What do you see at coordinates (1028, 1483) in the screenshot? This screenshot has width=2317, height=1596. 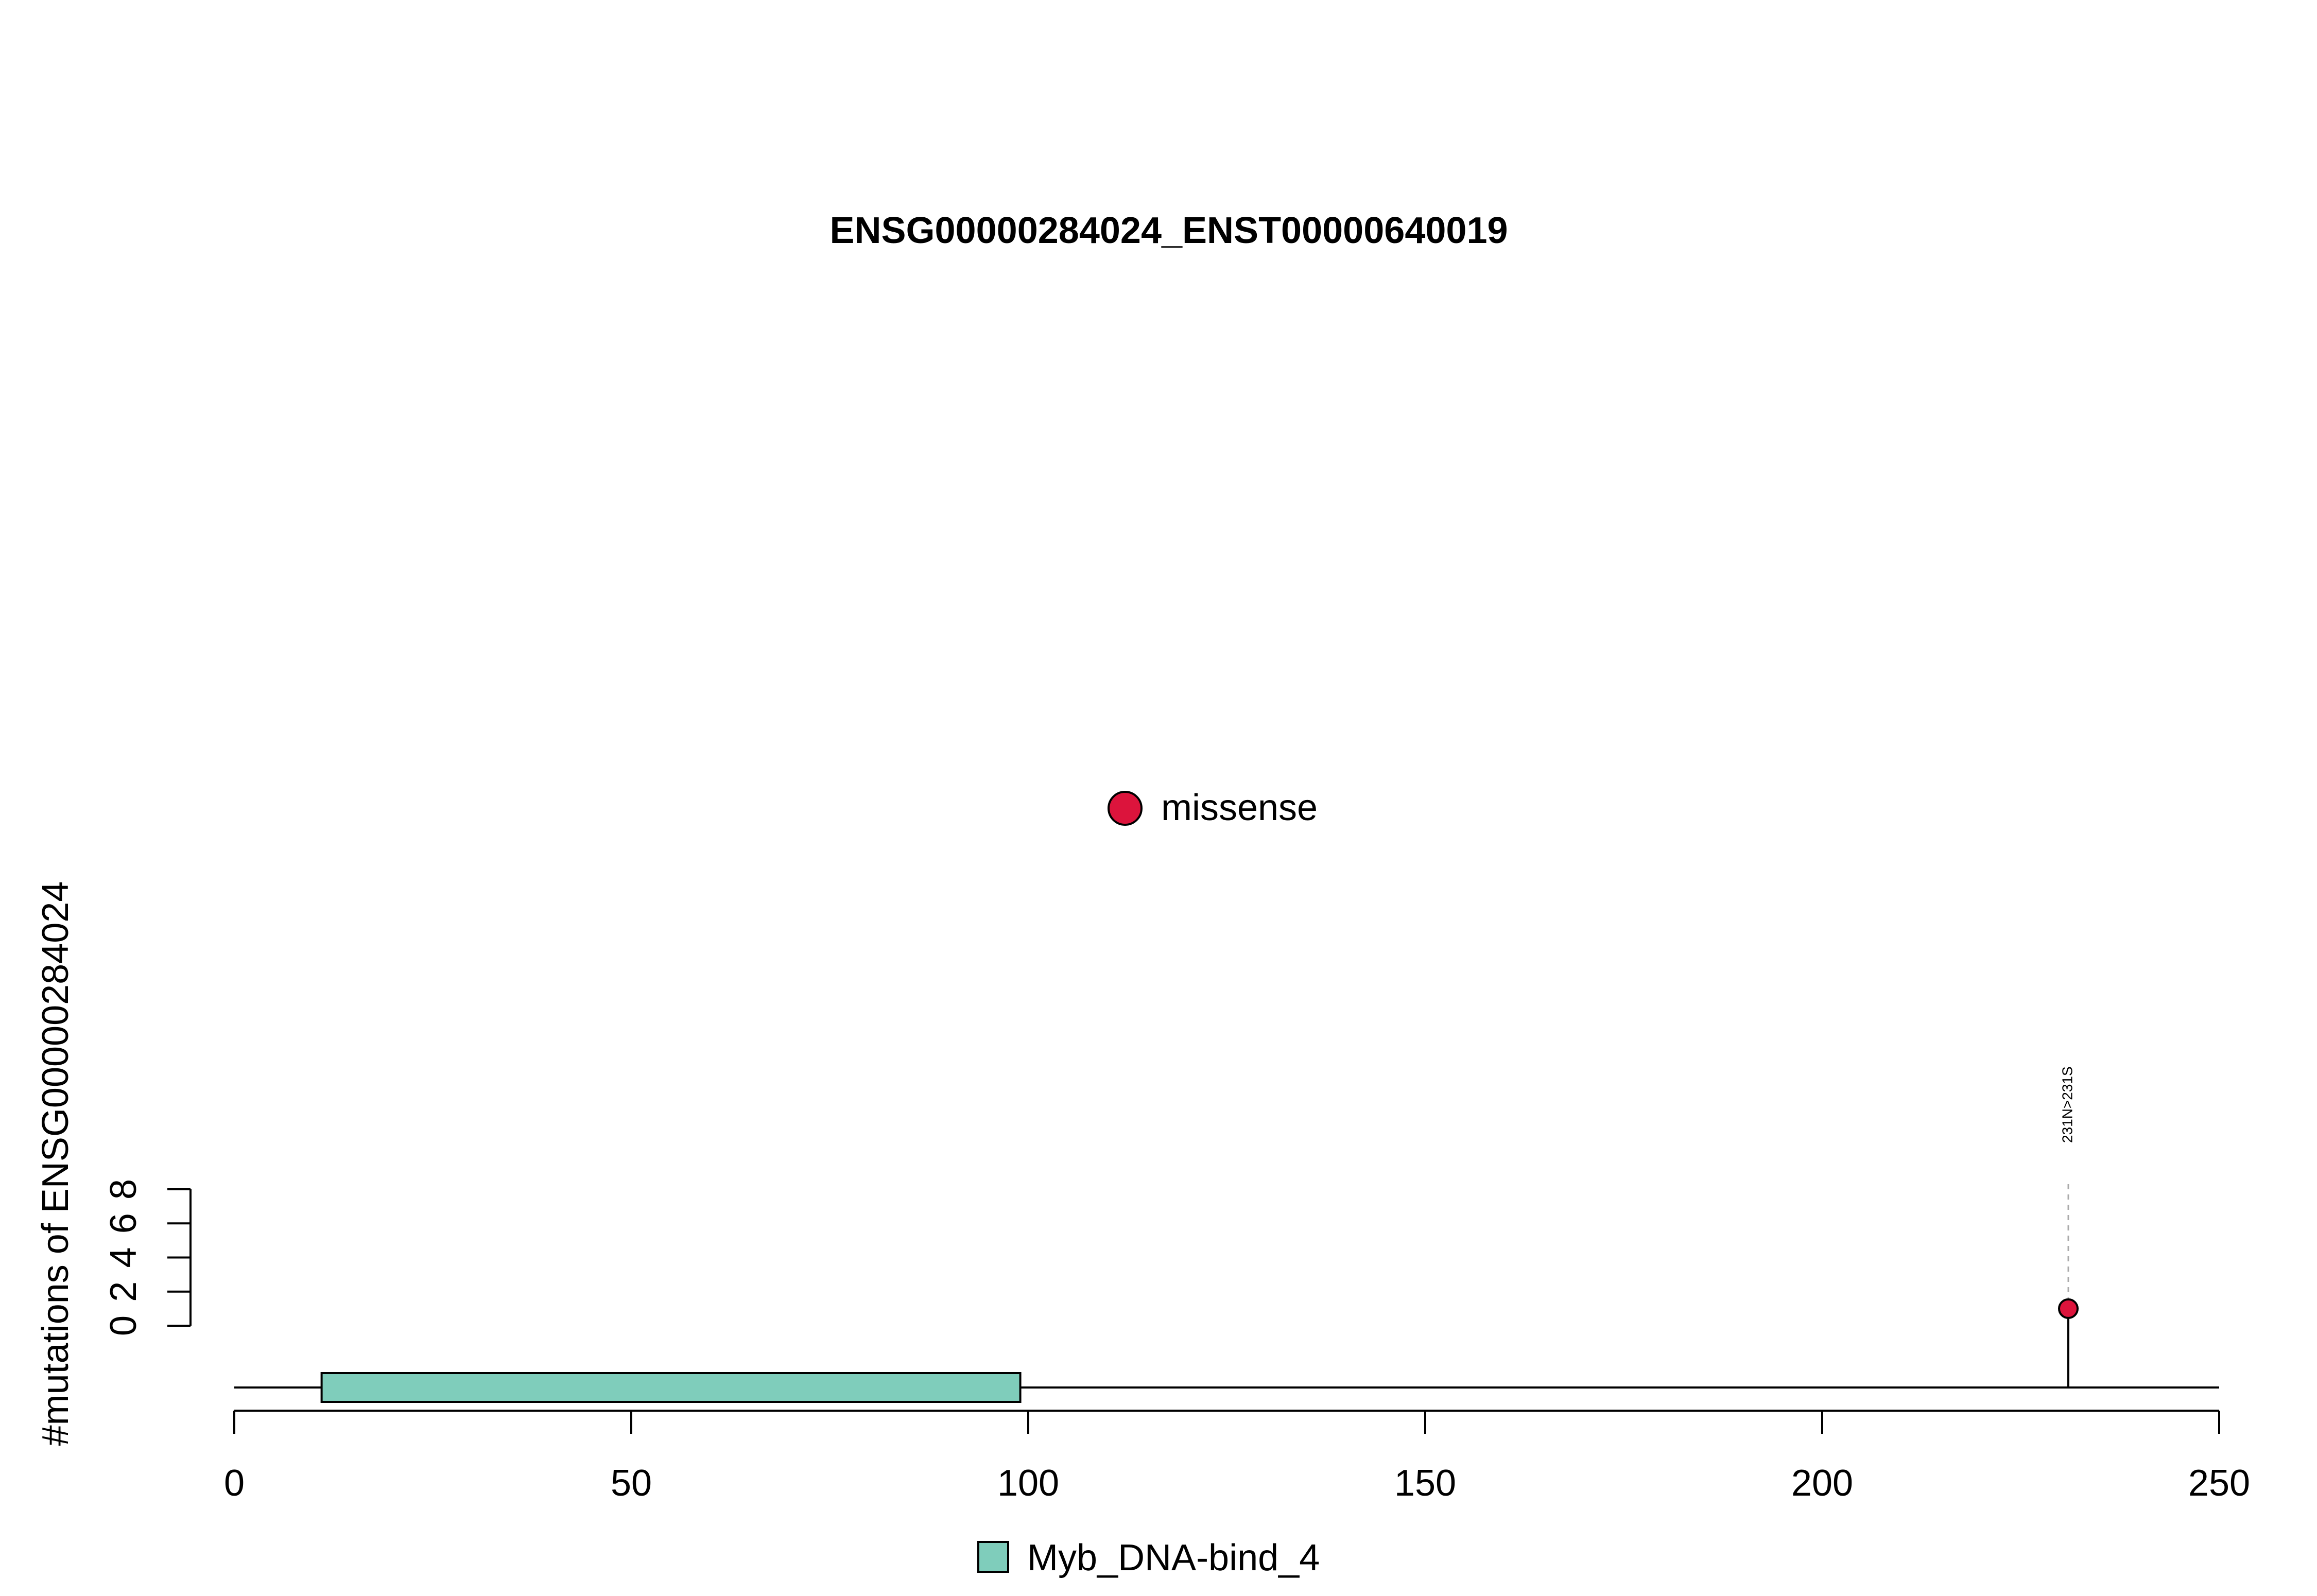 I see `x-tick-label: 100` at bounding box center [1028, 1483].